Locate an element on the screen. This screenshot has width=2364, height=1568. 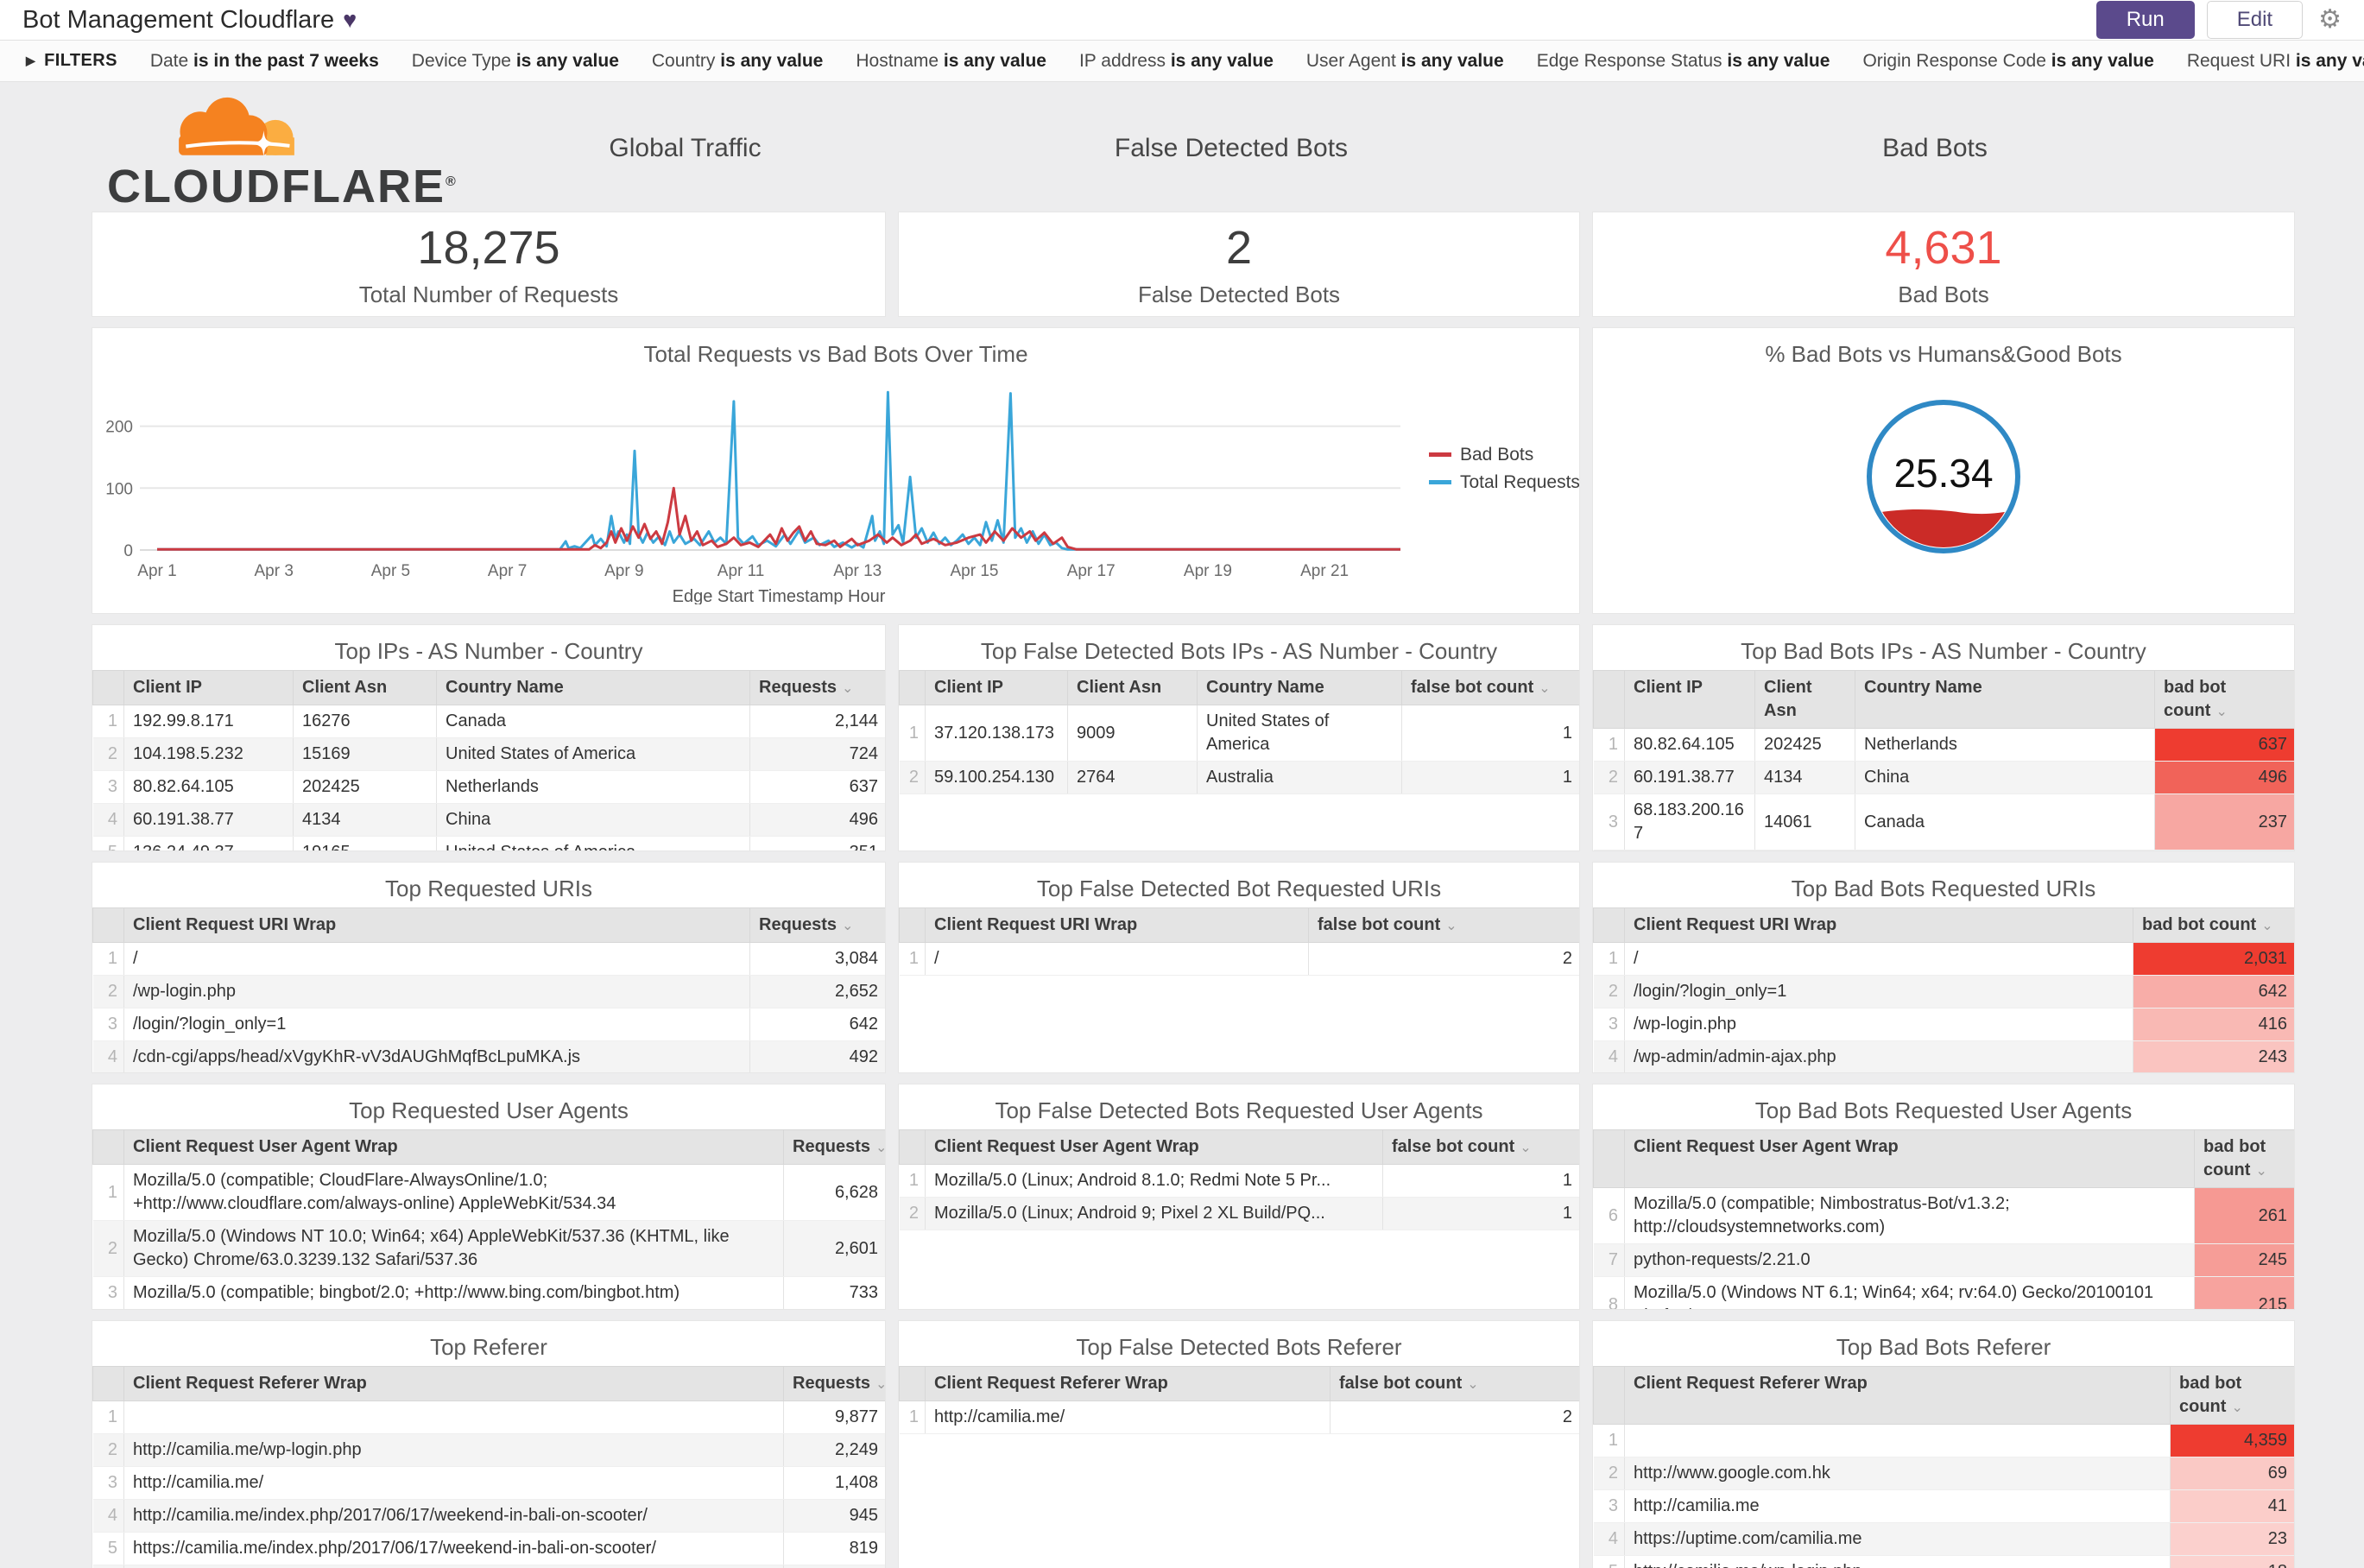
top-bad-bot-ips-title: Top Bad Bots IPs - AS Number - Country is located at coordinates (1943, 651).